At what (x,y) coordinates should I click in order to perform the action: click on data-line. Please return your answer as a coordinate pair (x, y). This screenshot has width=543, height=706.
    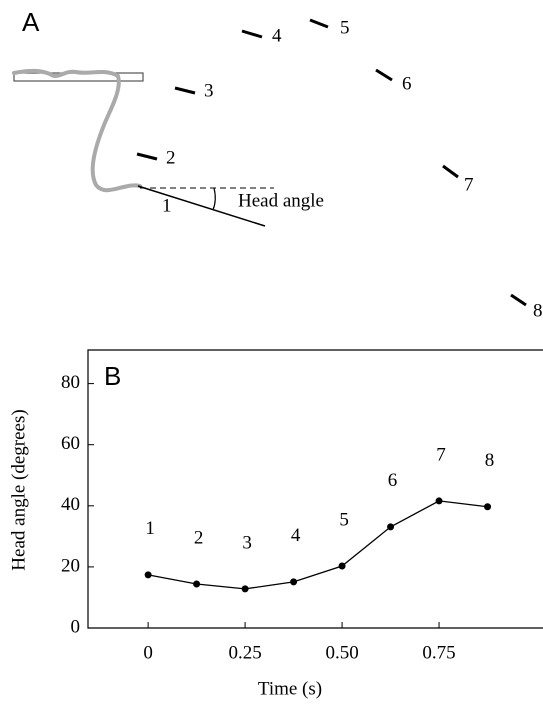
    Looking at the image, I should click on (318, 545).